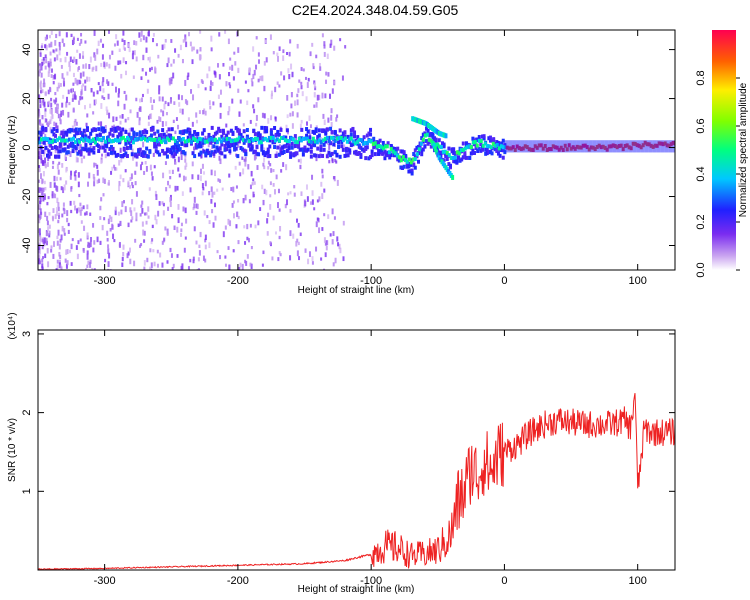 This screenshot has width=750, height=600. Describe the element at coordinates (27, 147) in the screenshot. I see `y-tick-label: 0` at that location.